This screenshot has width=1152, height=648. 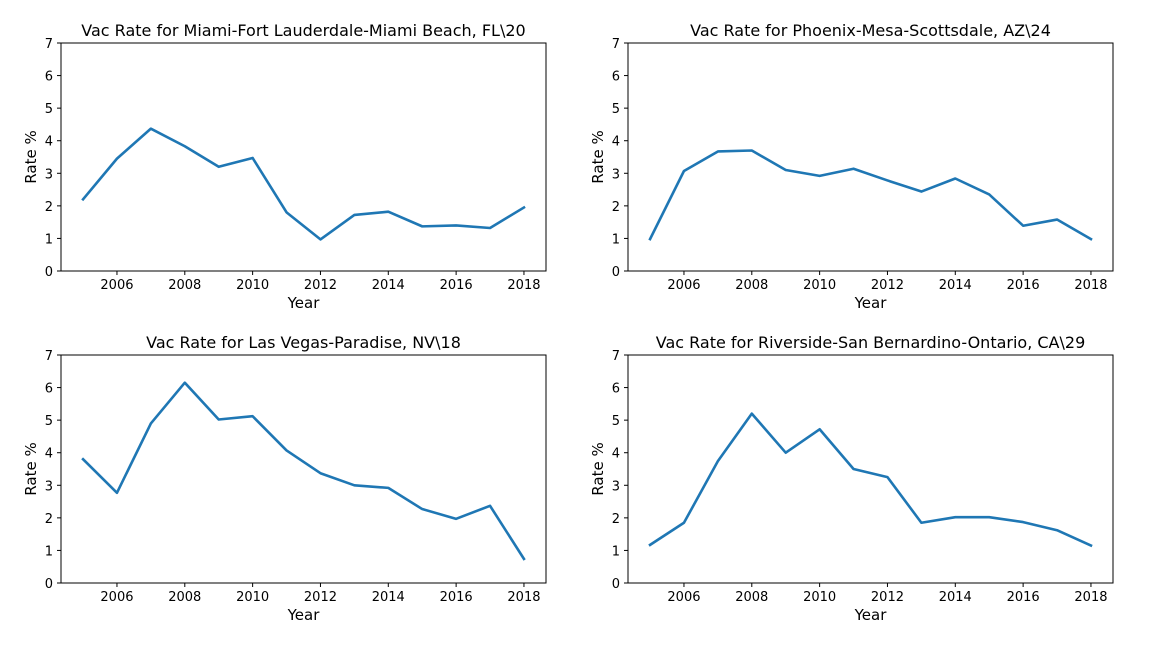 I want to click on chart-title: Vac Rate for Las Vegas-Paradise, NV\18, so click(x=303, y=342).